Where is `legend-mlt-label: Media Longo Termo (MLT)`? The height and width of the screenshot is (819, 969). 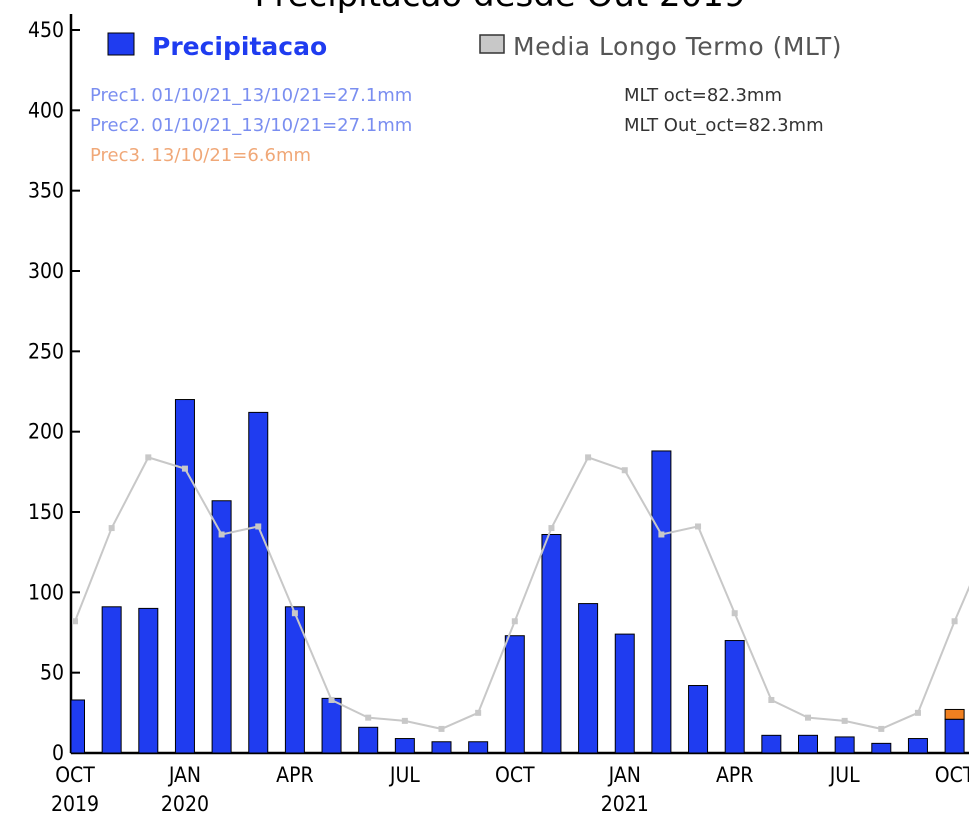
legend-mlt-label: Media Longo Termo (MLT) is located at coordinates (677, 46).